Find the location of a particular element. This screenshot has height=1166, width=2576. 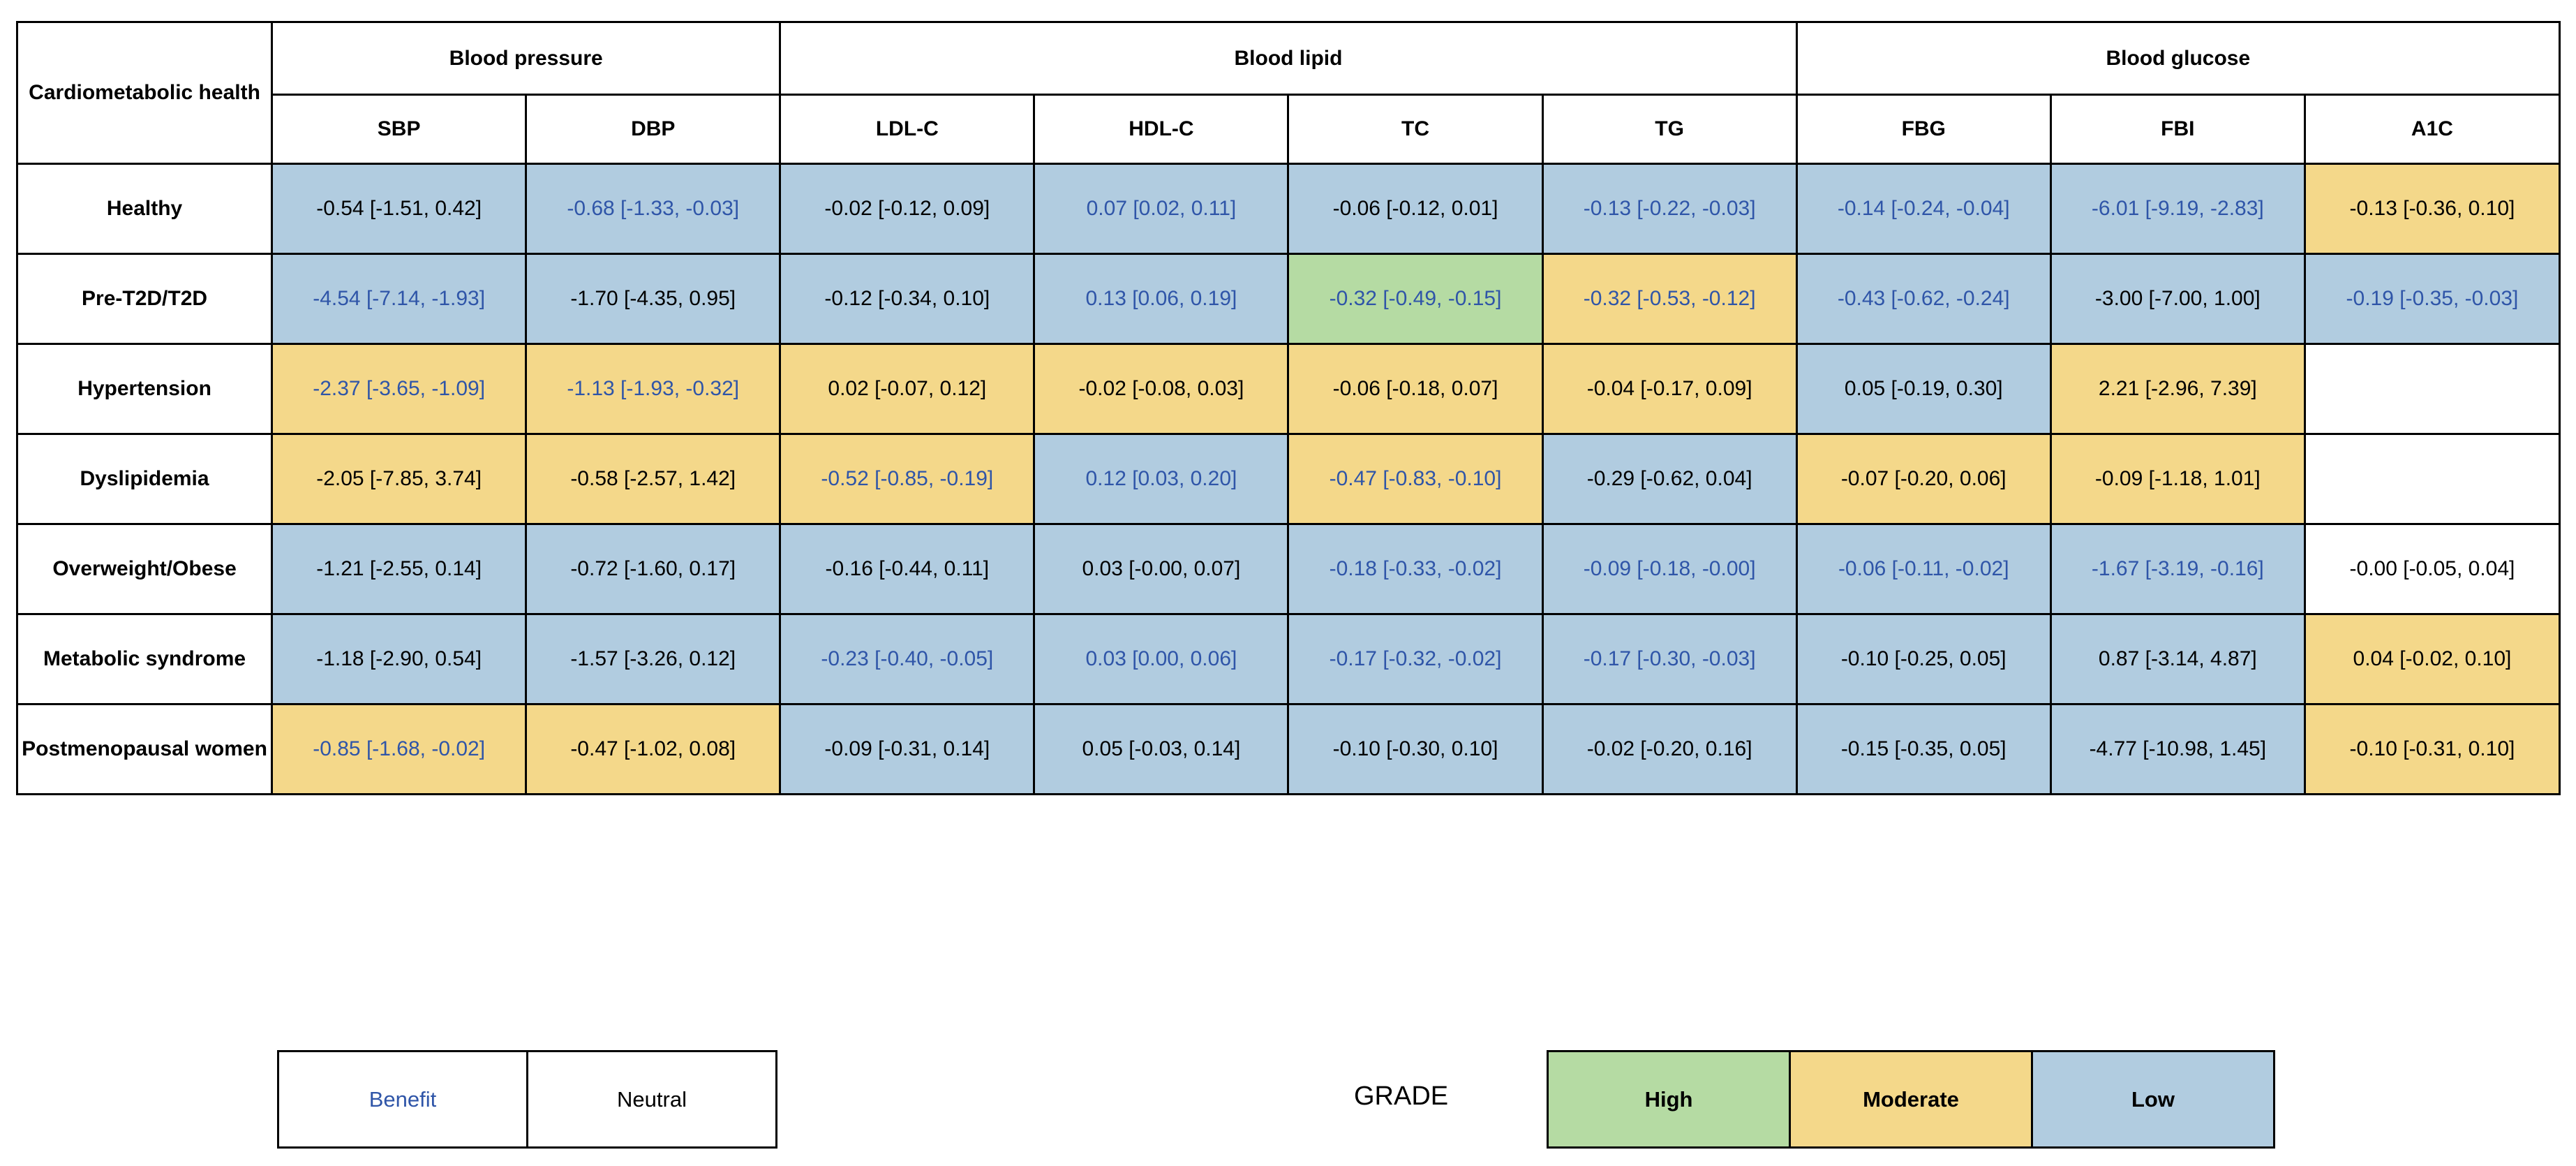

table-cell: -0.00 [-0.05, 0.04] is located at coordinates (2432, 569).